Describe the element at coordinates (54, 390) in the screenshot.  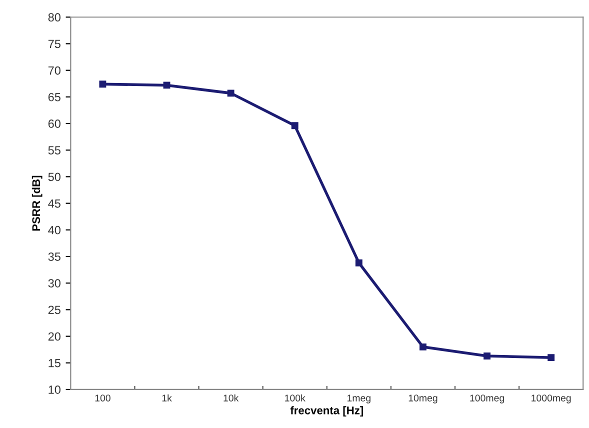
I see `y-tick-label: 10` at that location.